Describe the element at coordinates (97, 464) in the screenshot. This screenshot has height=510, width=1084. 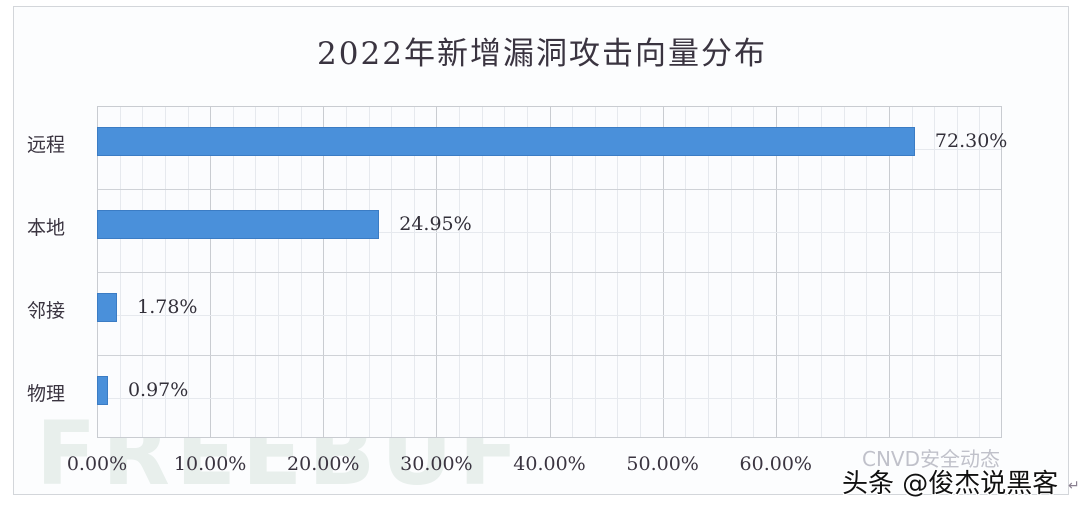
I see `x-tick-label: 0.00%` at that location.